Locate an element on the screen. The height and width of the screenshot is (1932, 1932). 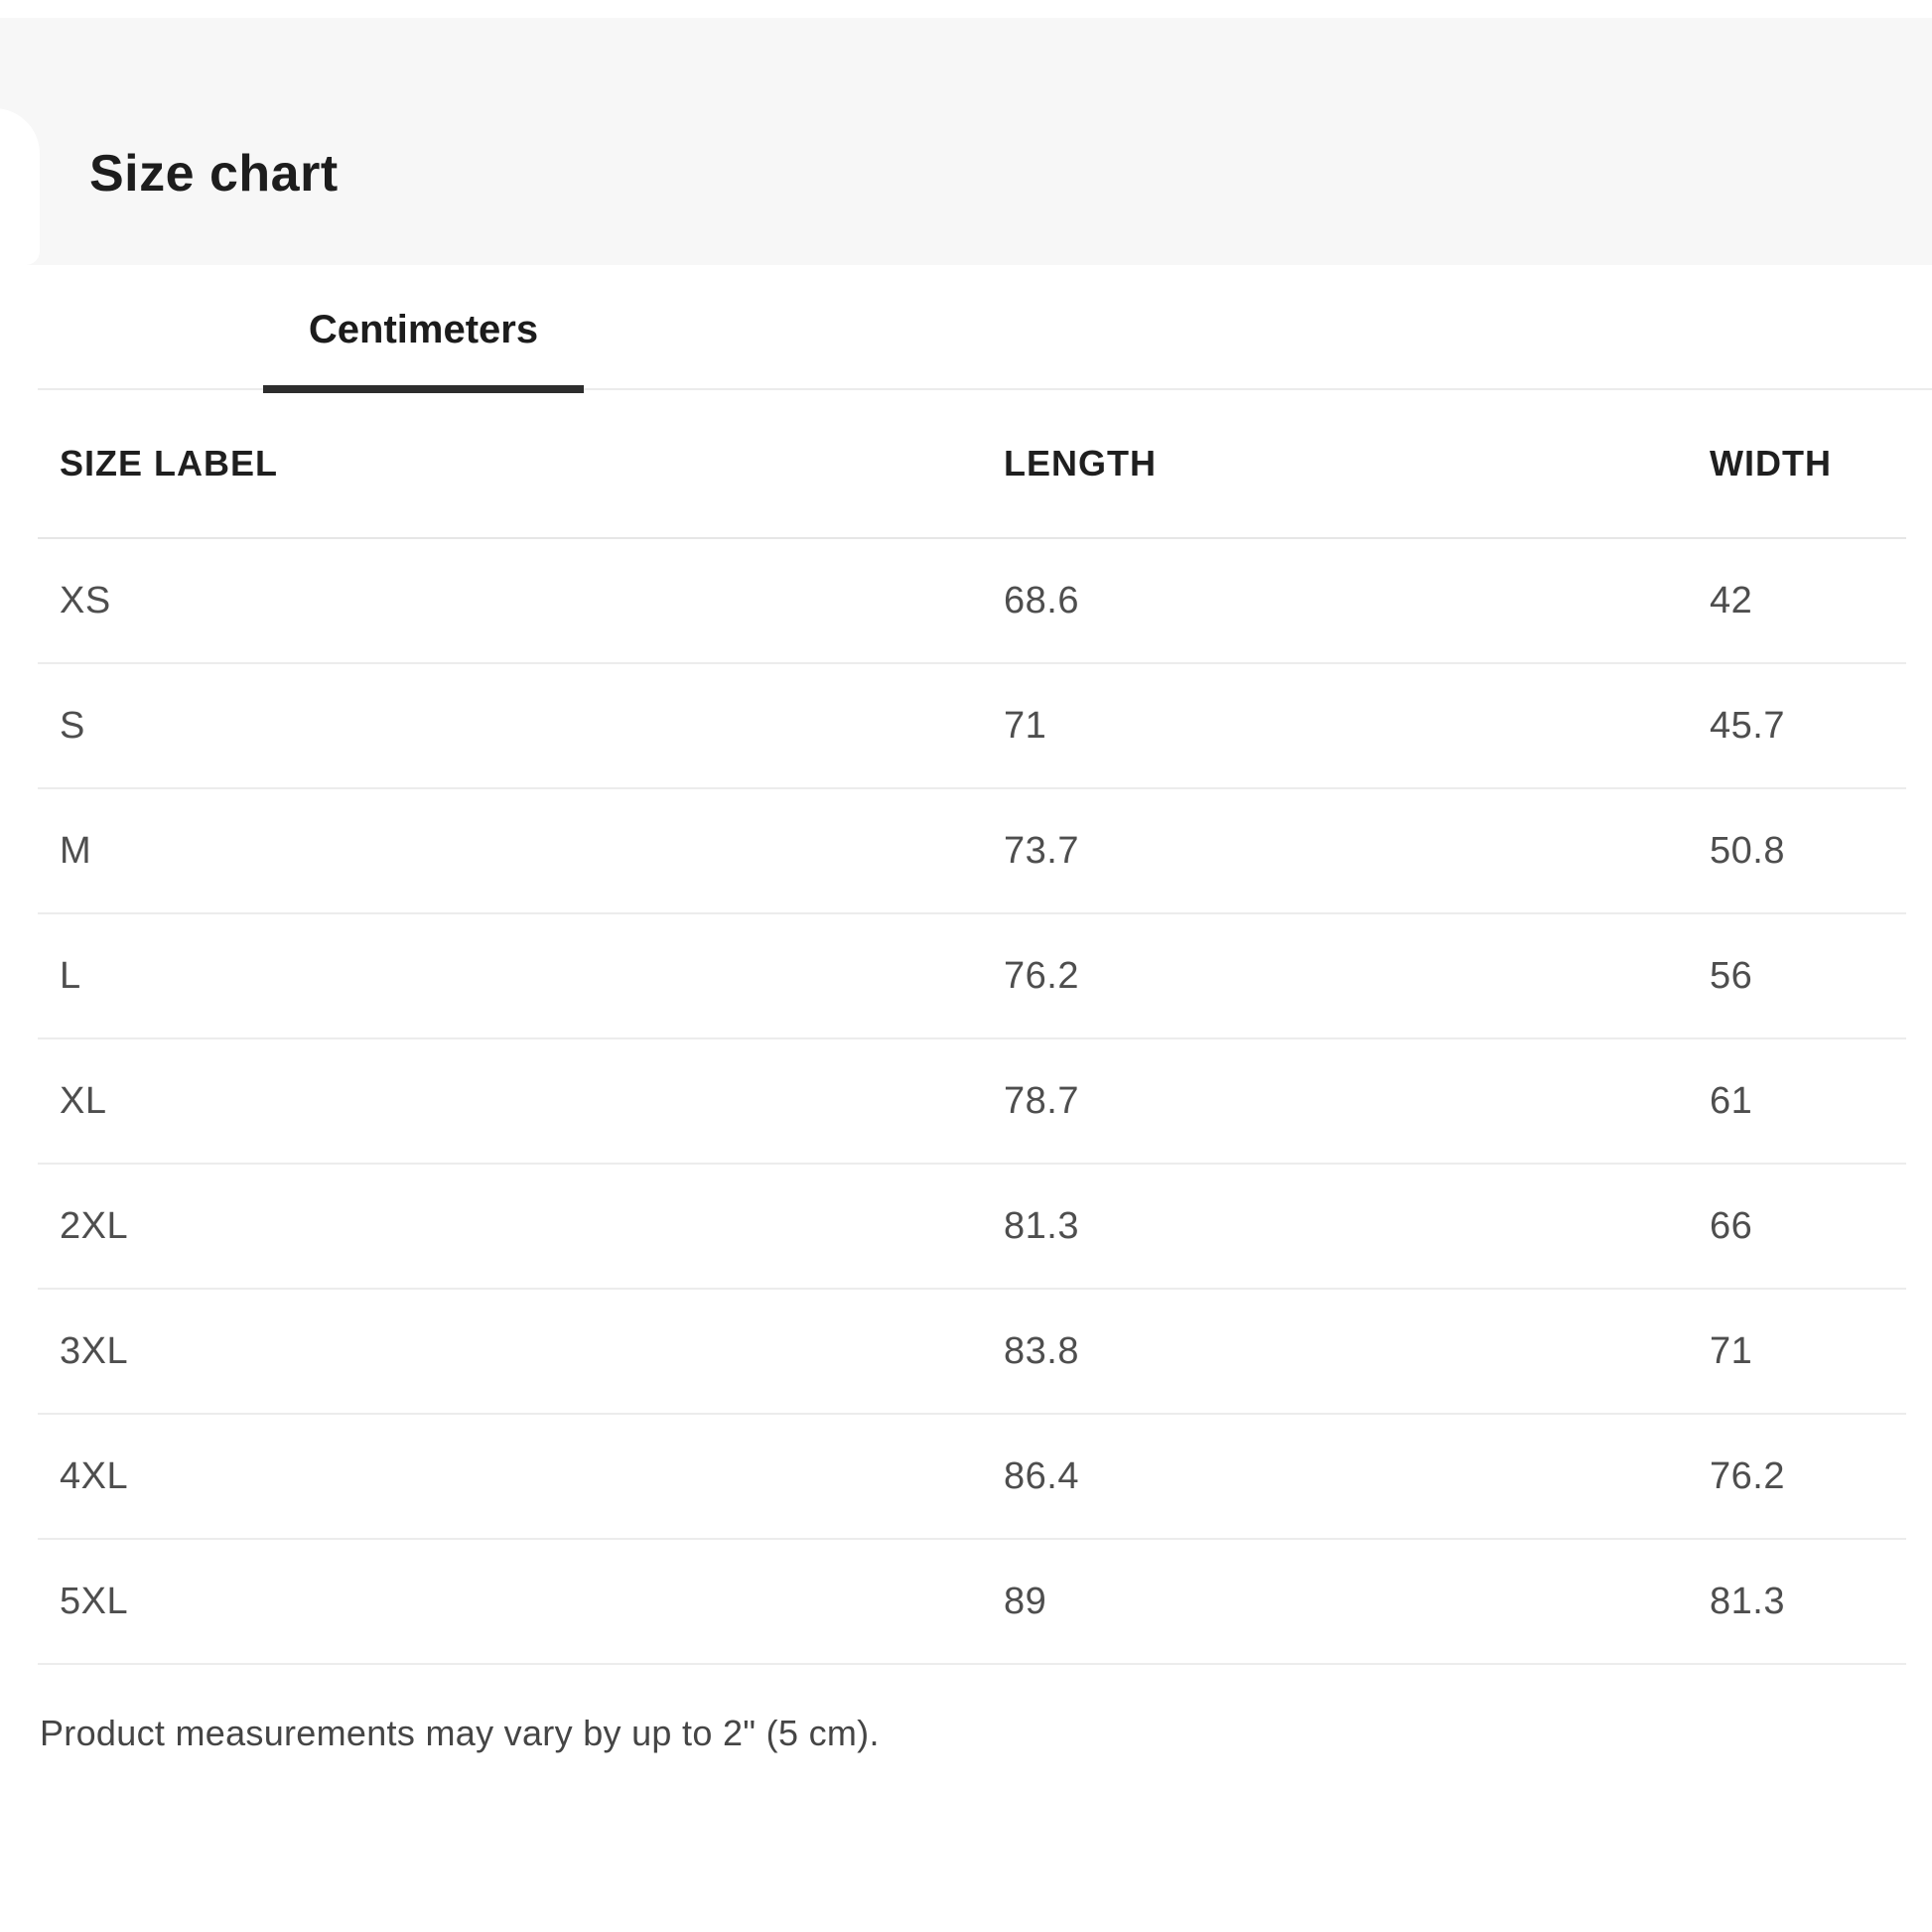
width-cell: 71 is located at coordinates (1732, 1350).